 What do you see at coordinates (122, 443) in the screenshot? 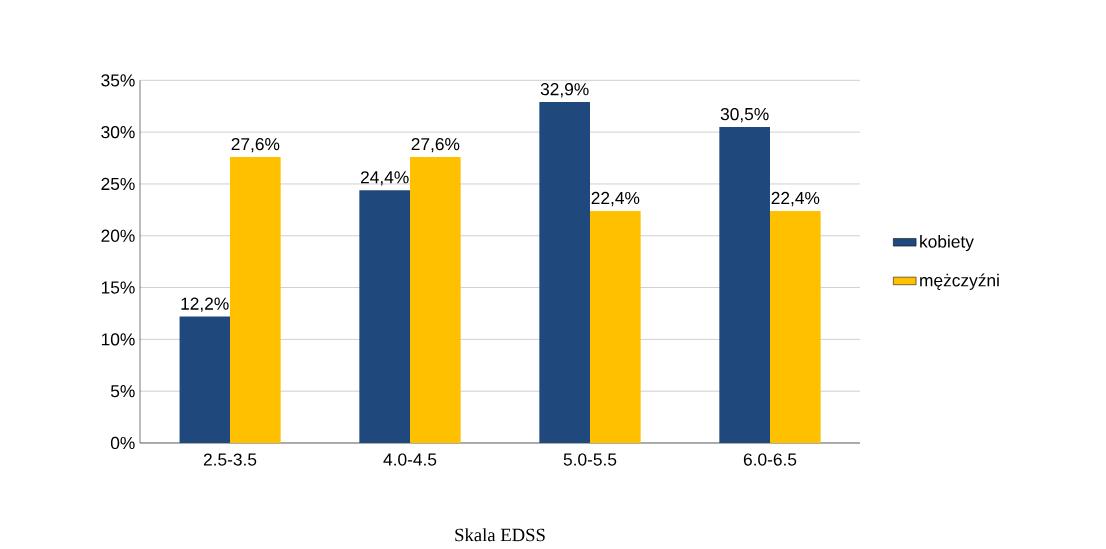
I see `y-tick-label: 0%` at bounding box center [122, 443].